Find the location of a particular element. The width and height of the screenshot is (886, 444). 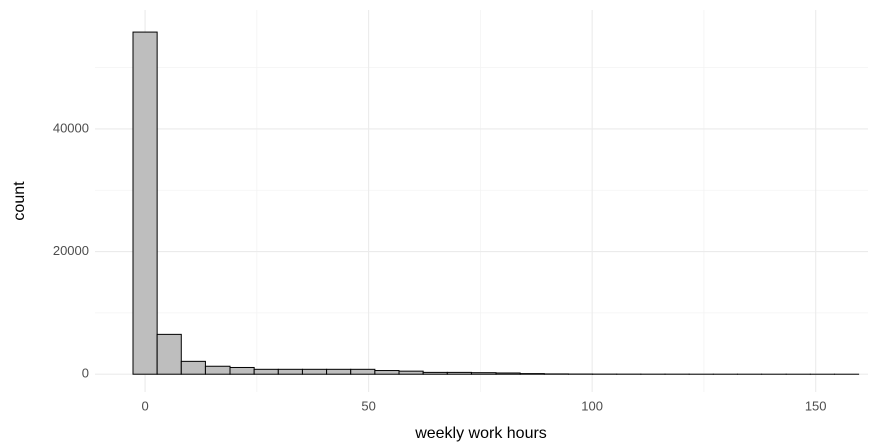

x-tick-label: 100 is located at coordinates (592, 405).